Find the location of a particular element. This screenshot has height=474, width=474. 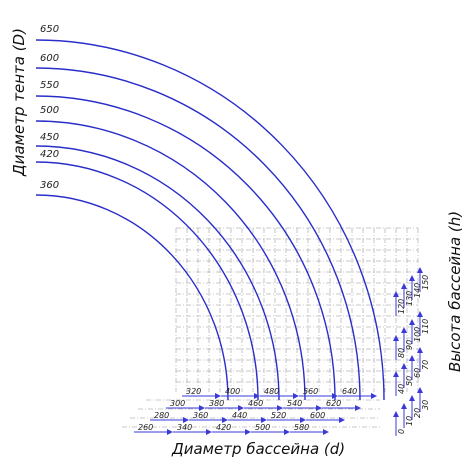

tent-diameter-label: 420 is located at coordinates (49, 154).